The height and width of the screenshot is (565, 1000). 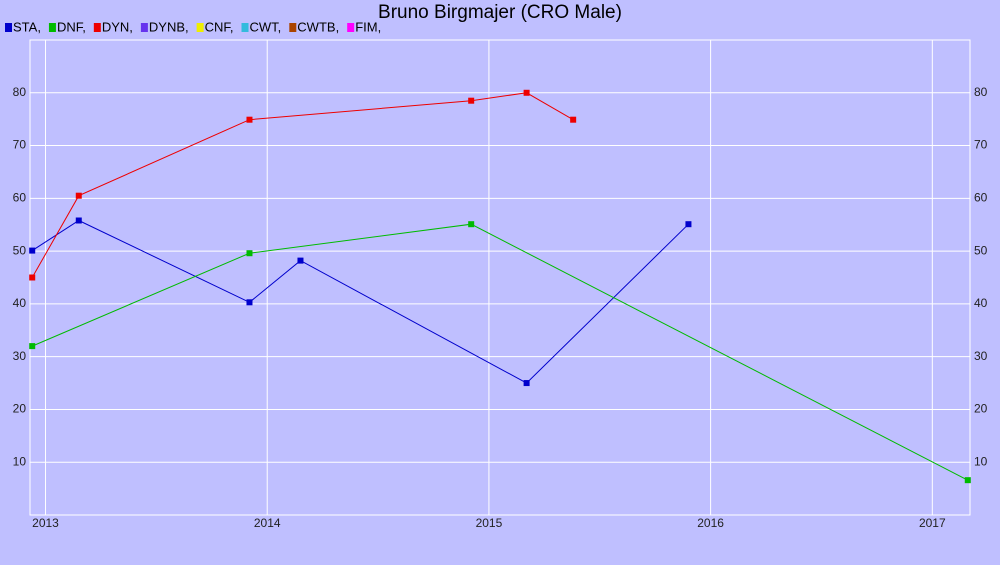 What do you see at coordinates (20, 145) in the screenshot?
I see `y-tick-label: 70` at bounding box center [20, 145].